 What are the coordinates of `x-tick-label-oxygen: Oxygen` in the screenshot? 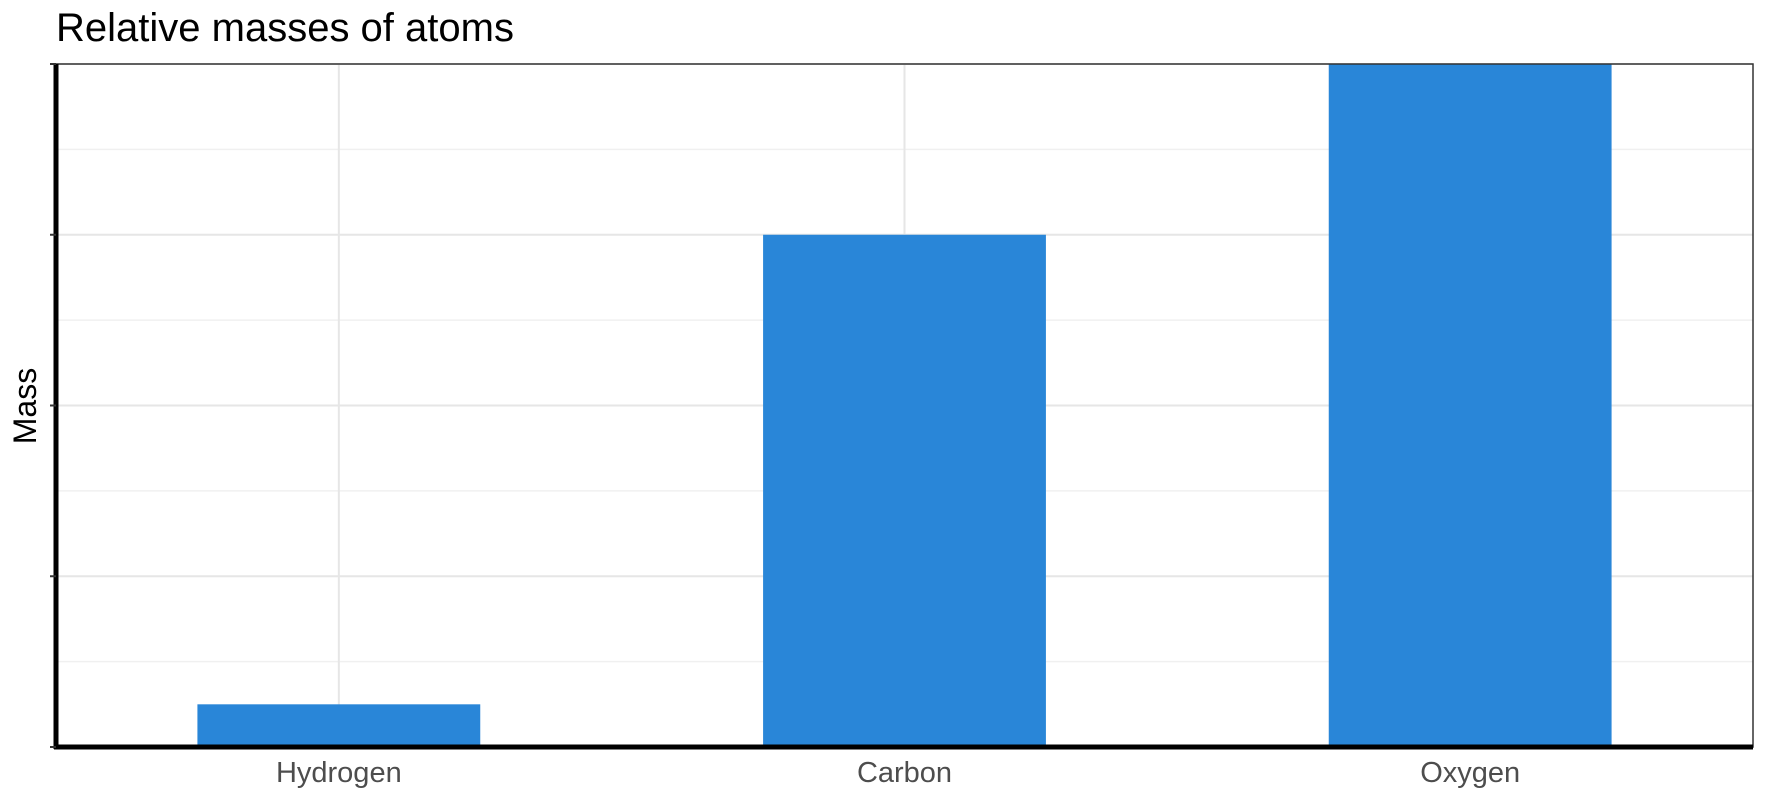 It's located at (1470, 773).